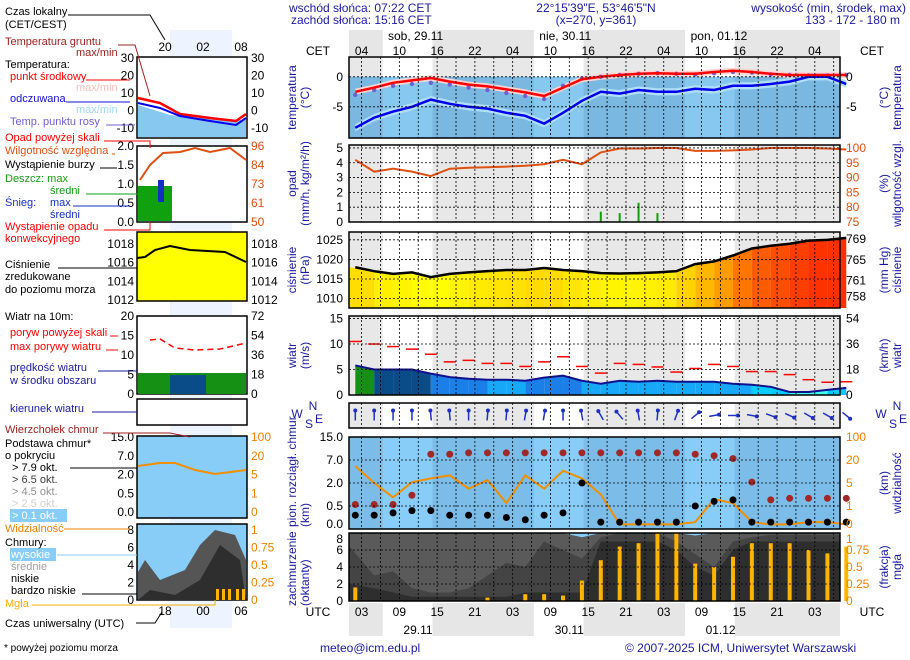  Describe the element at coordinates (35, 492) in the screenshot. I see `legend-label: > 4.5 okt.` at that location.